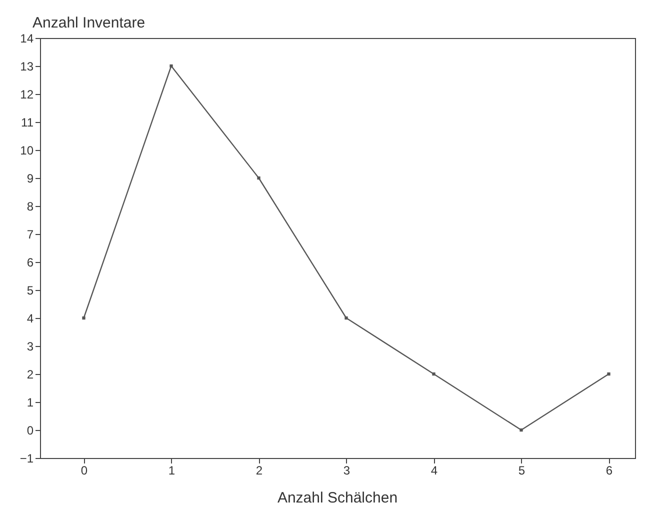  Describe the element at coordinates (30, 431) in the screenshot. I see `y-tick-label: 0` at that location.